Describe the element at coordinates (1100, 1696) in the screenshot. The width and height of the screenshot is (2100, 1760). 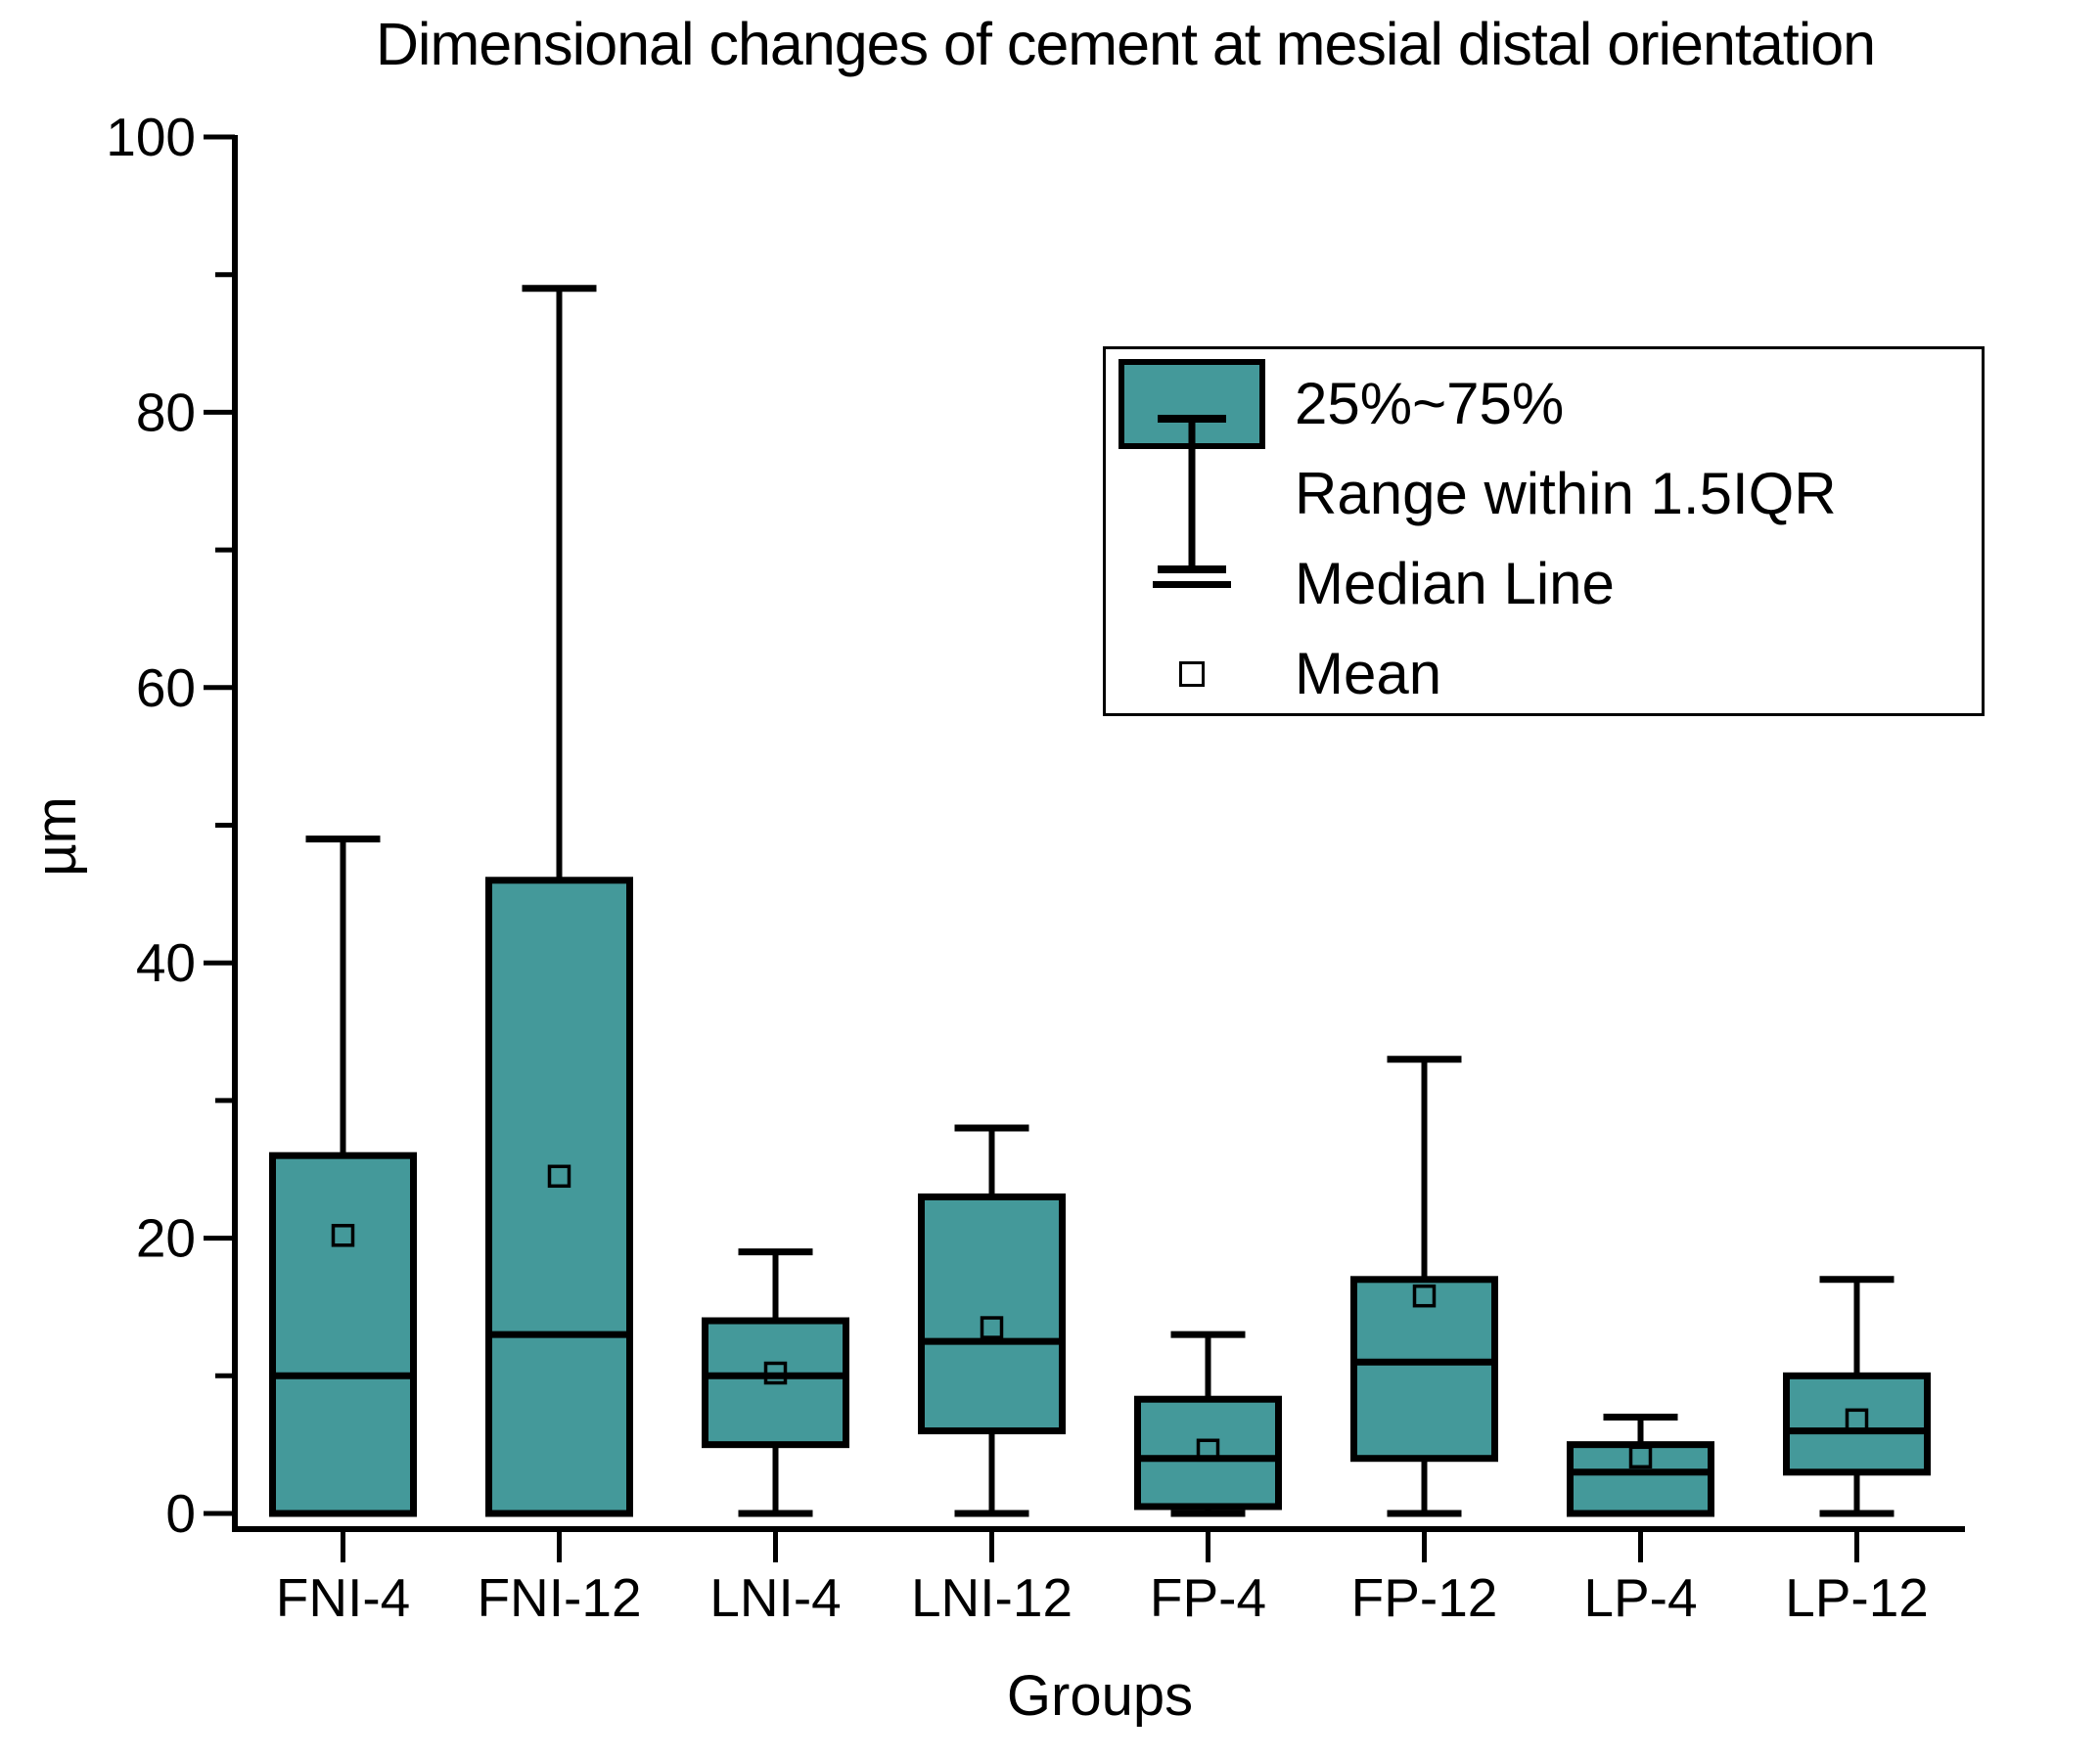
I see `x-axis-title: Groups` at that location.